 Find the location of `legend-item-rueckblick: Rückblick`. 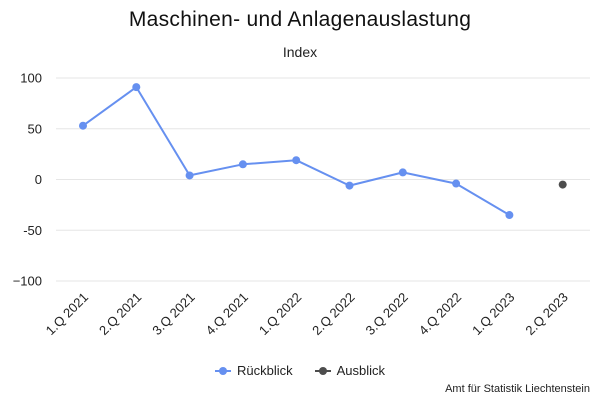

legend-item-rueckblick: Rückblick is located at coordinates (253, 370).